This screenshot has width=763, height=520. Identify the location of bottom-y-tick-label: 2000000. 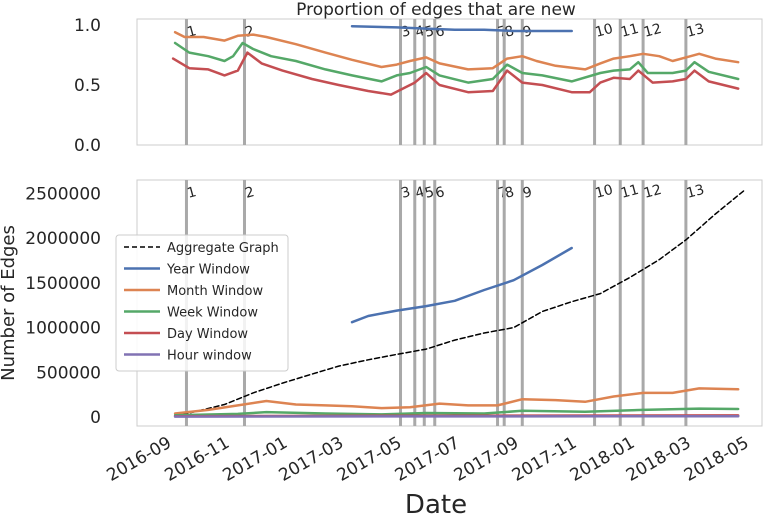
(63, 239).